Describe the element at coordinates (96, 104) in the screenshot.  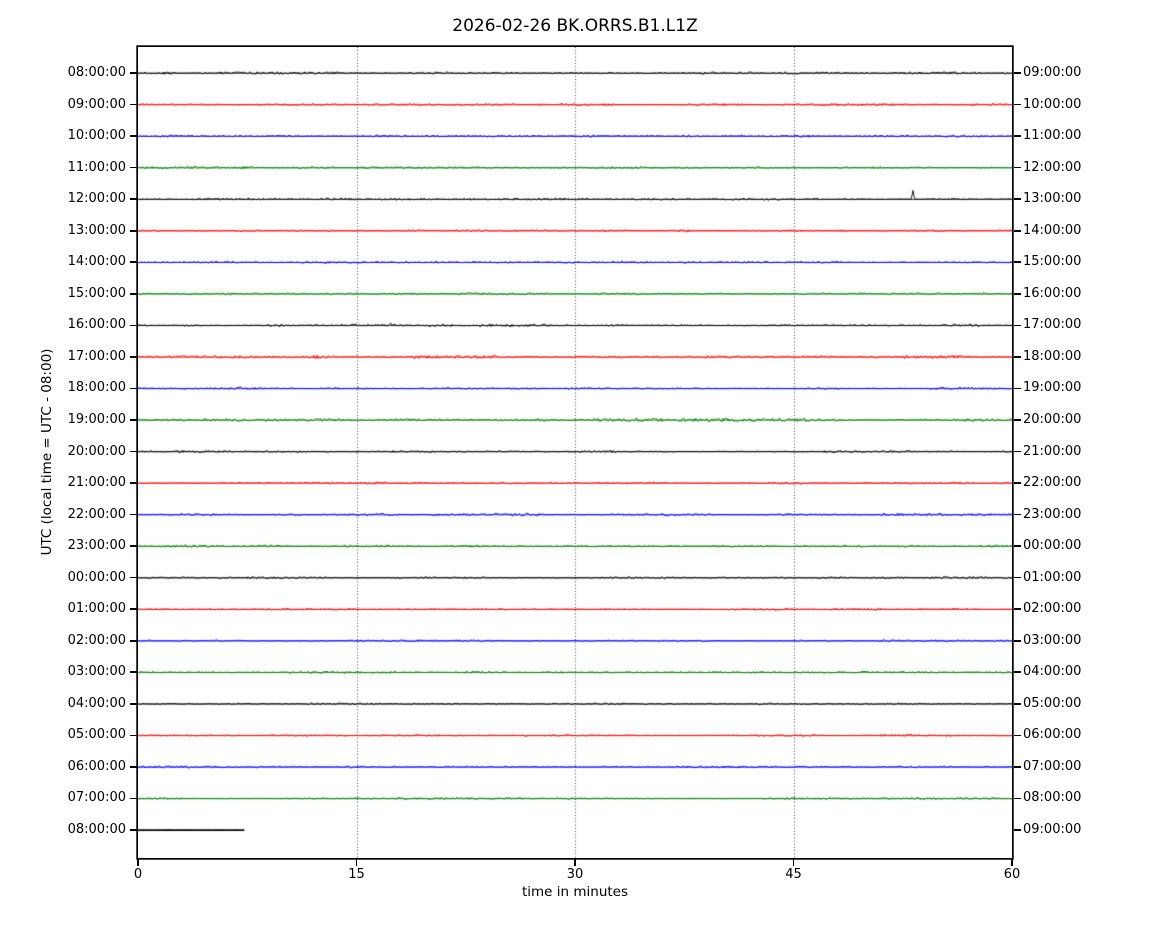
I see `utc-time-label: 09:00:00` at that location.